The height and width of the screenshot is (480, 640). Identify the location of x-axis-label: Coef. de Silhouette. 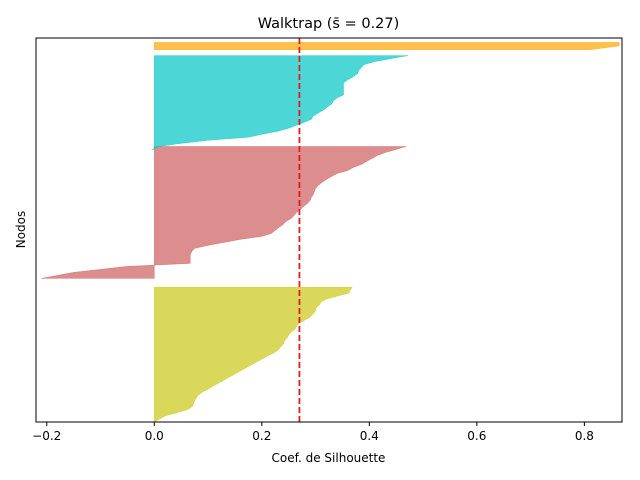
(329, 458).